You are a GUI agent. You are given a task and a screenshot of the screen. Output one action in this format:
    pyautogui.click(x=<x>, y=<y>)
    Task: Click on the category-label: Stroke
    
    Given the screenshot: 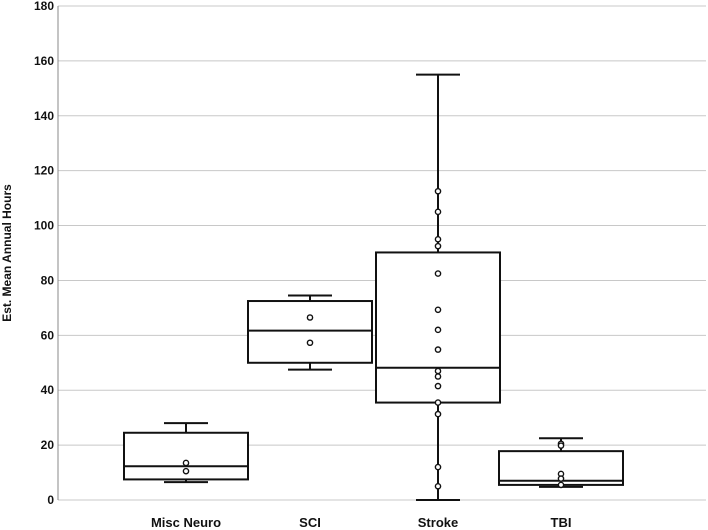 What is the action you would take?
    pyautogui.click(x=438, y=522)
    